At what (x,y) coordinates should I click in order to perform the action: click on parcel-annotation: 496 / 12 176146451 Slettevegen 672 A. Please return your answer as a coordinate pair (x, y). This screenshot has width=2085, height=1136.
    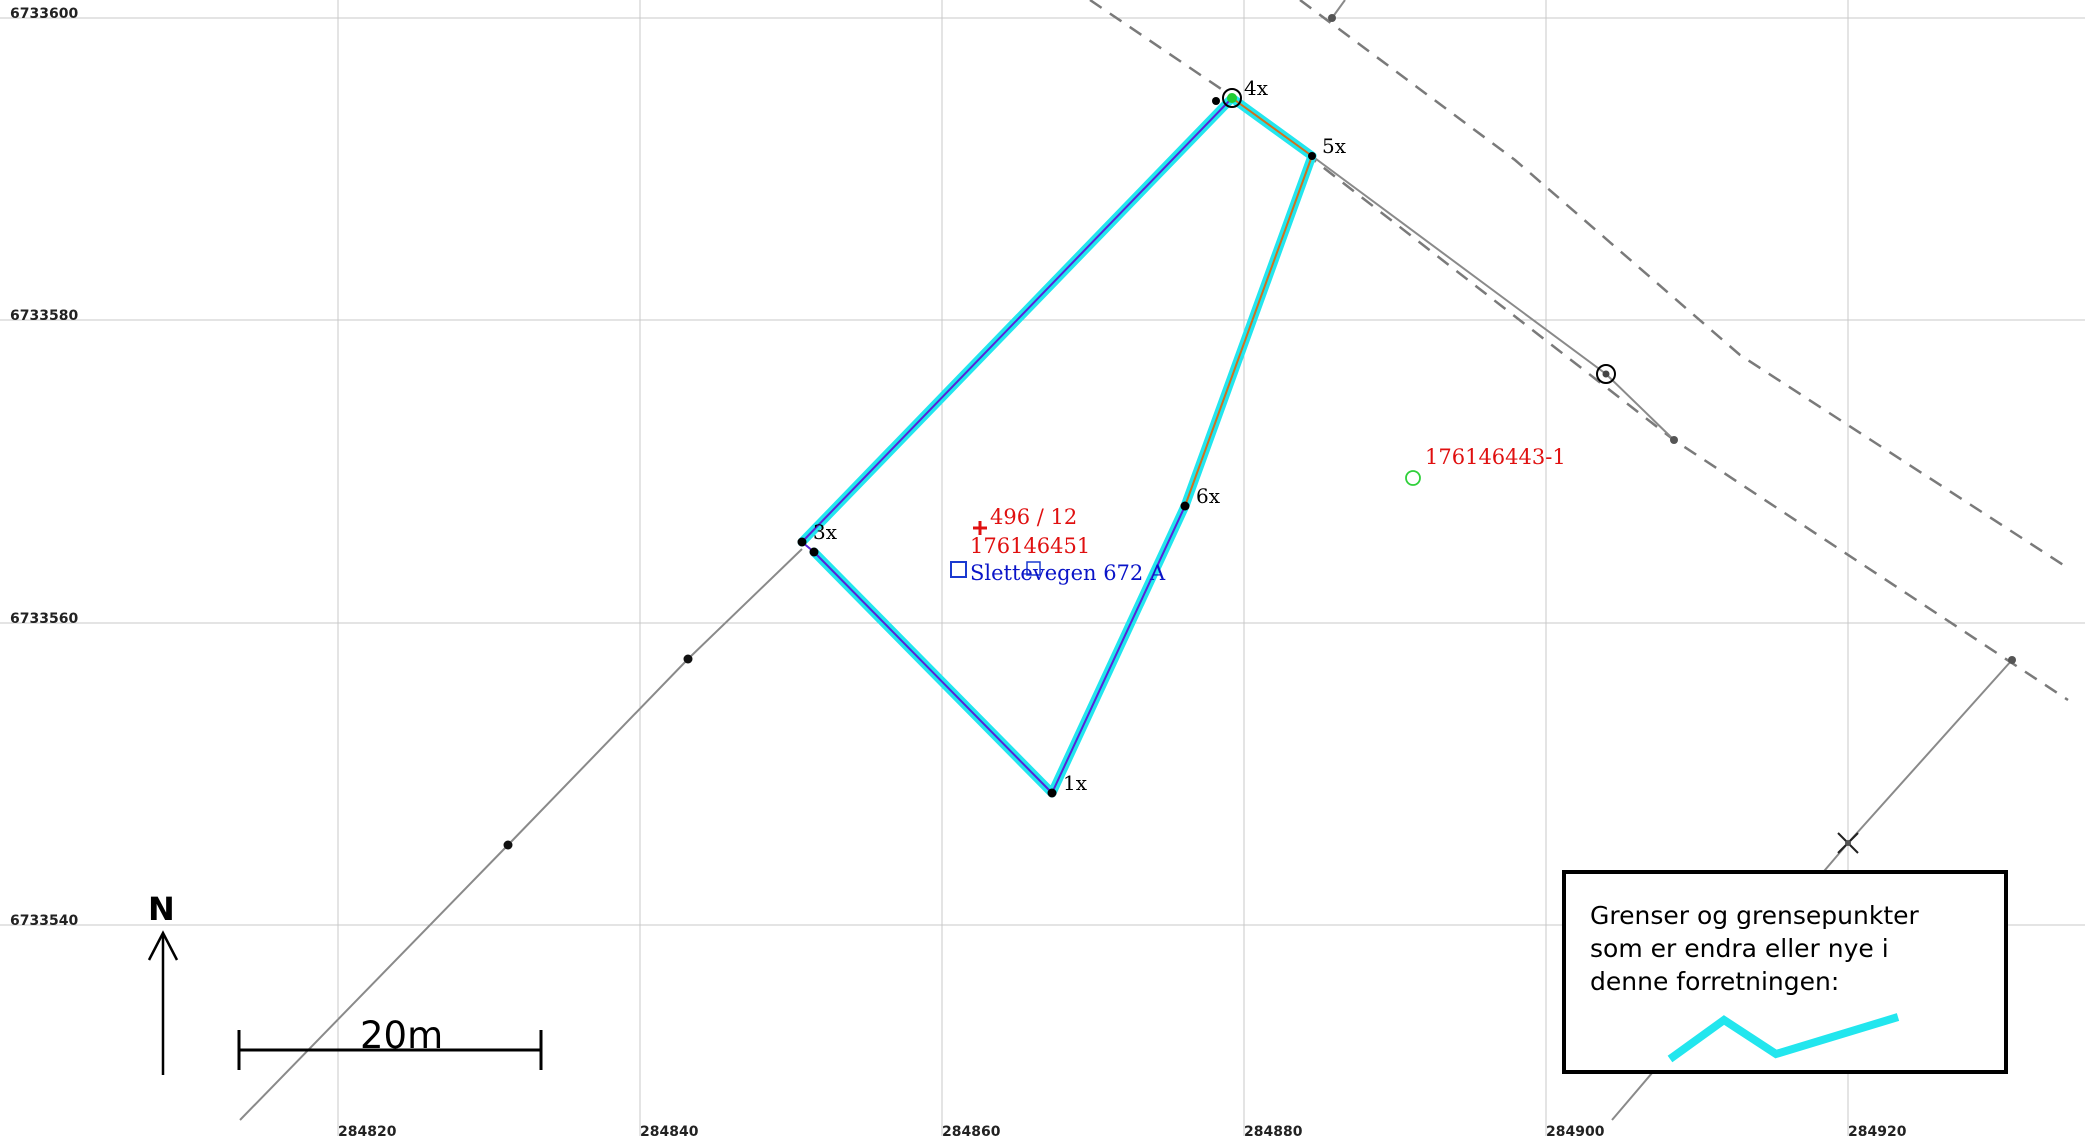
    Looking at the image, I should click on (1058, 545).